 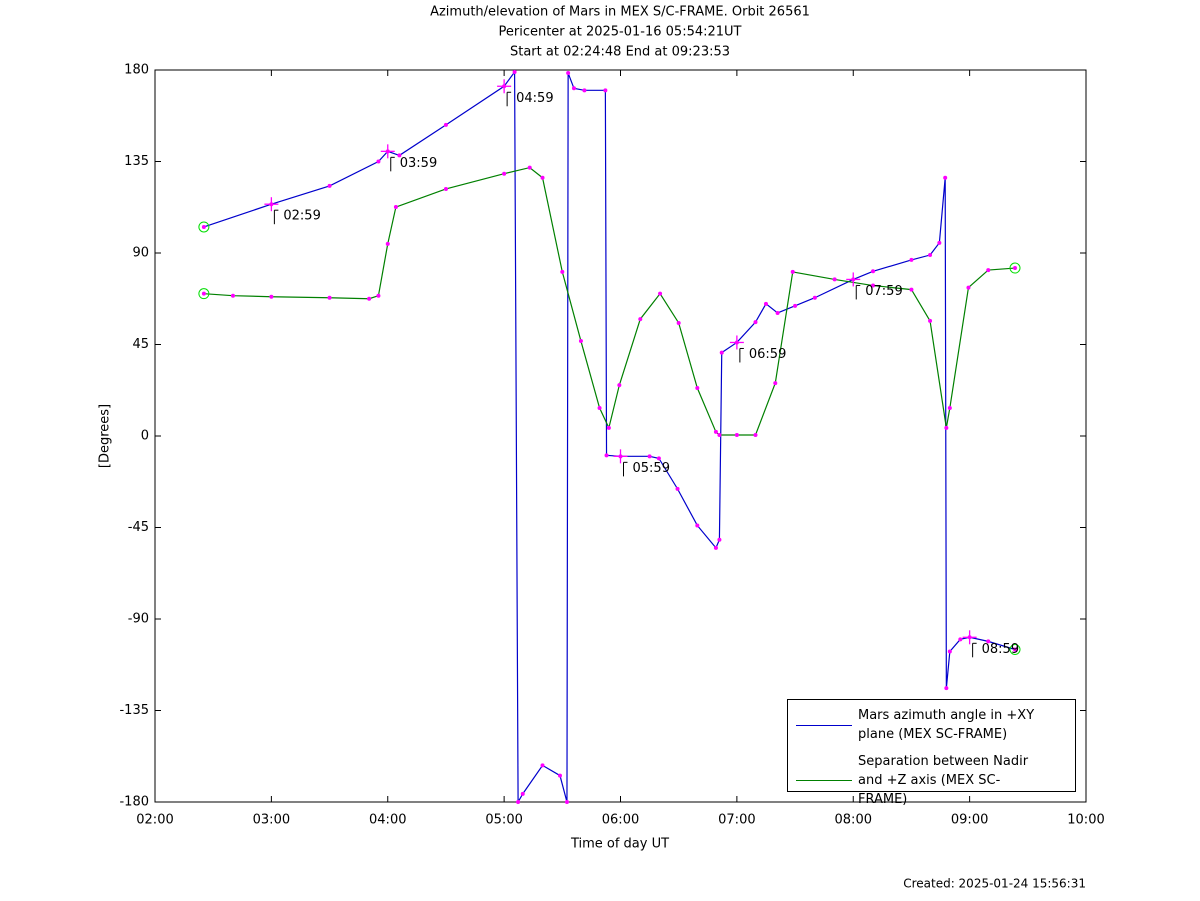 I want to click on y-tick-label: -180, so click(x=134, y=802).